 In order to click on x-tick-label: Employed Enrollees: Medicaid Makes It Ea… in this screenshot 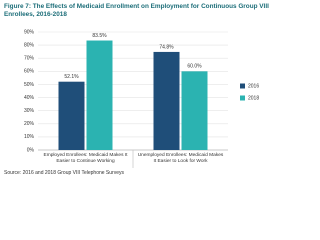, I will do `click(85, 158)`.